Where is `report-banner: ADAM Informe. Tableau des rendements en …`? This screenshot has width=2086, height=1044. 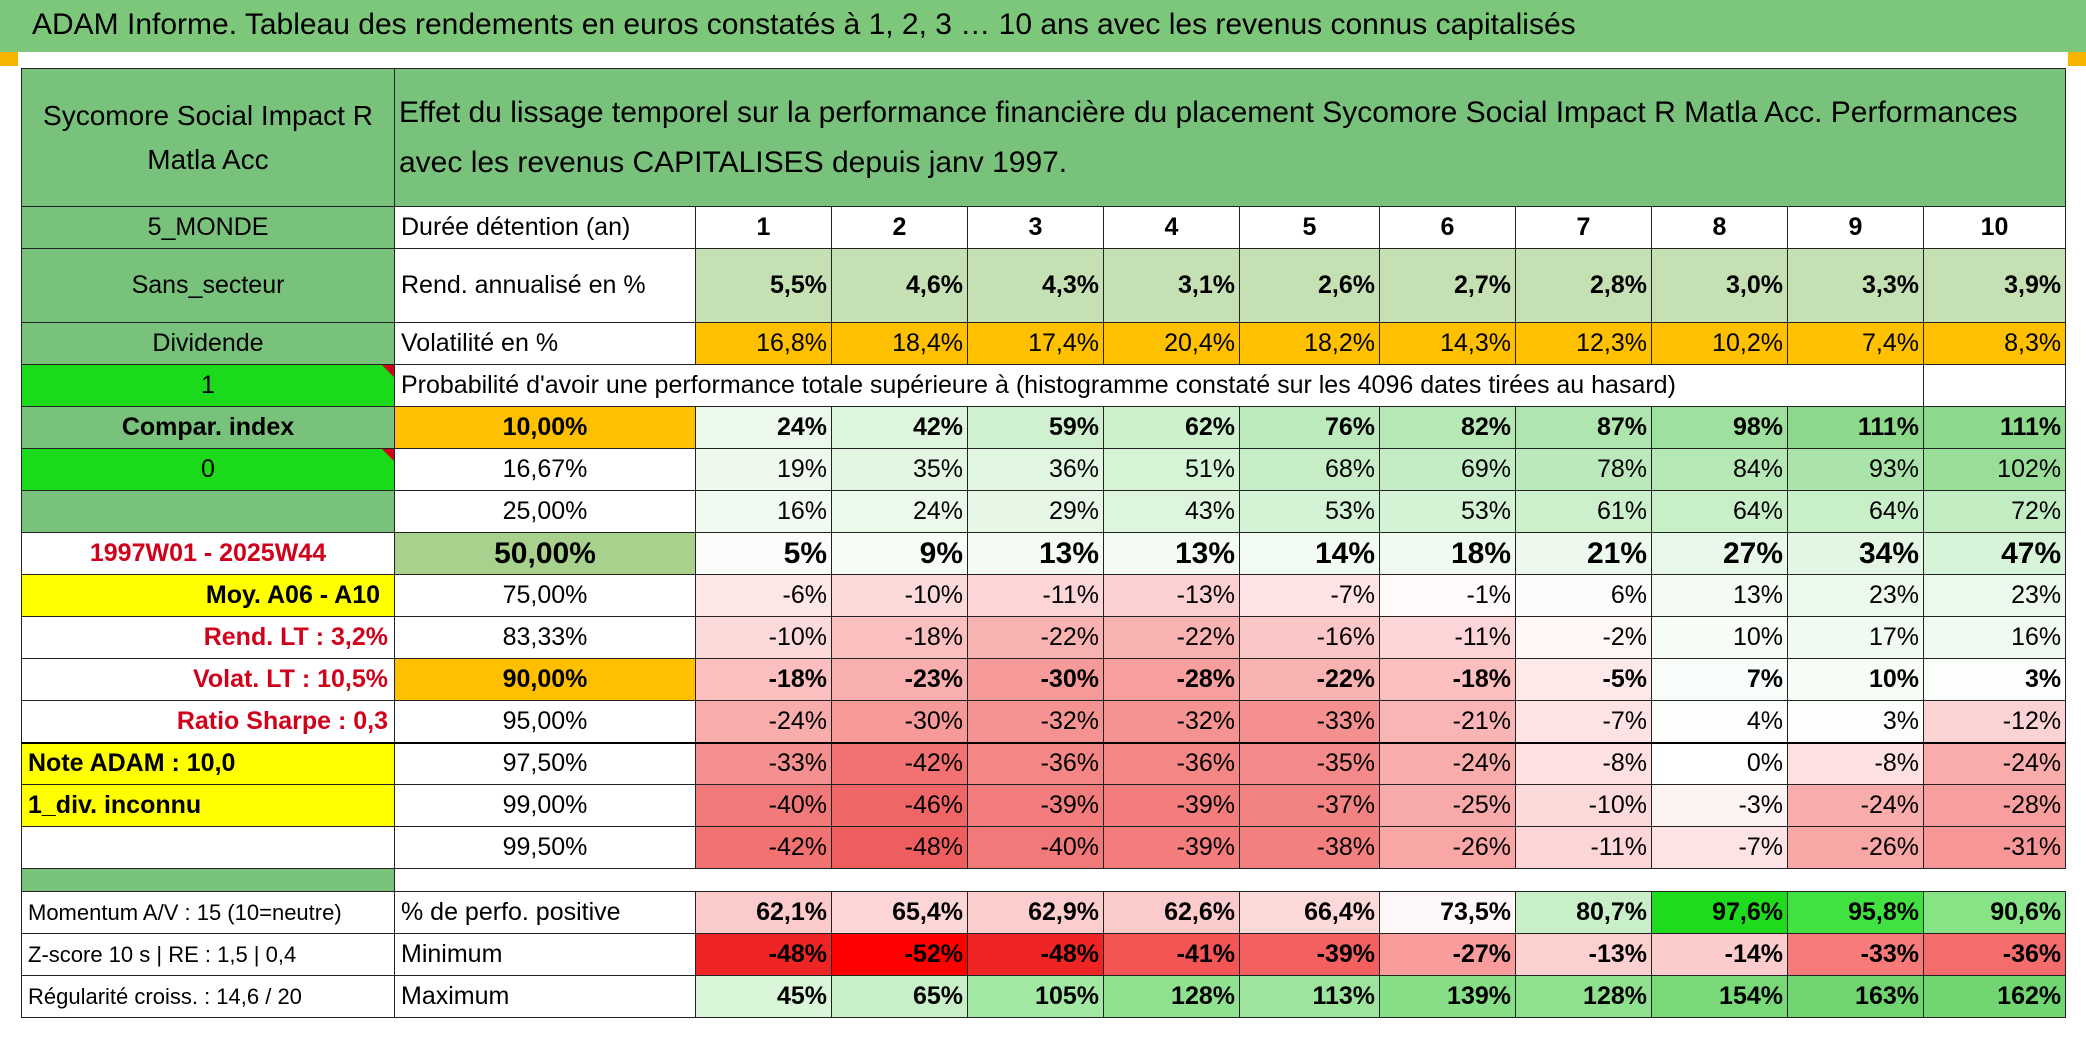
report-banner: ADAM Informe. Tableau des rendements en … is located at coordinates (1043, 26).